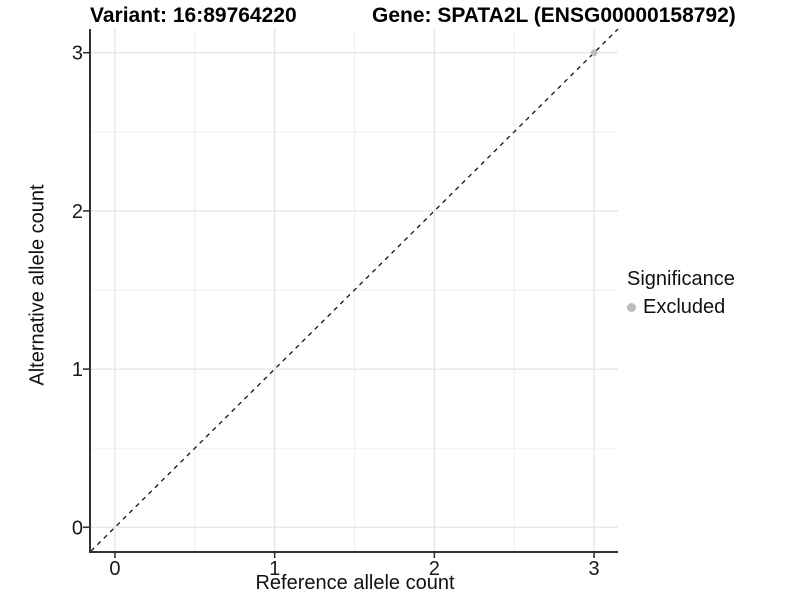 Image resolution: width=800 pixels, height=600 pixels. I want to click on gene-title: Gene: SPATA2L (ENSG00000158792), so click(554, 15).